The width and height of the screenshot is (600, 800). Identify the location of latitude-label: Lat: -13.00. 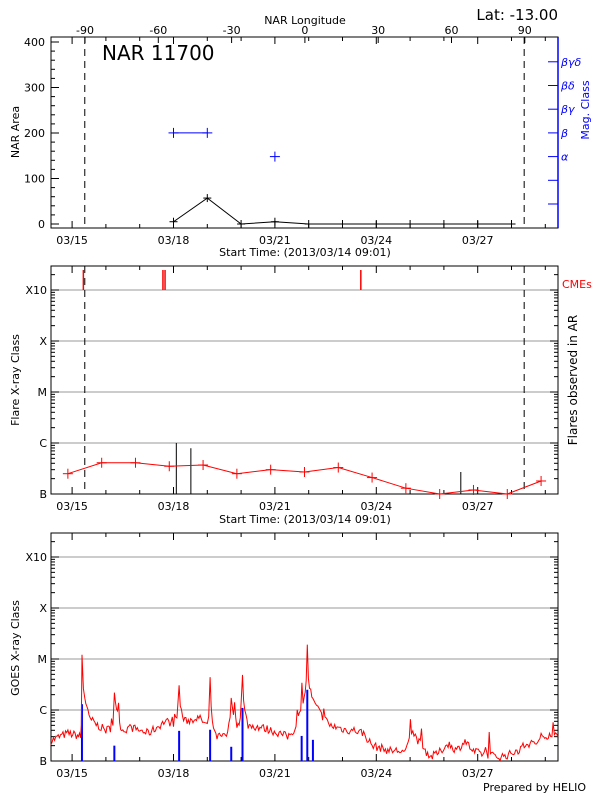
(517, 15).